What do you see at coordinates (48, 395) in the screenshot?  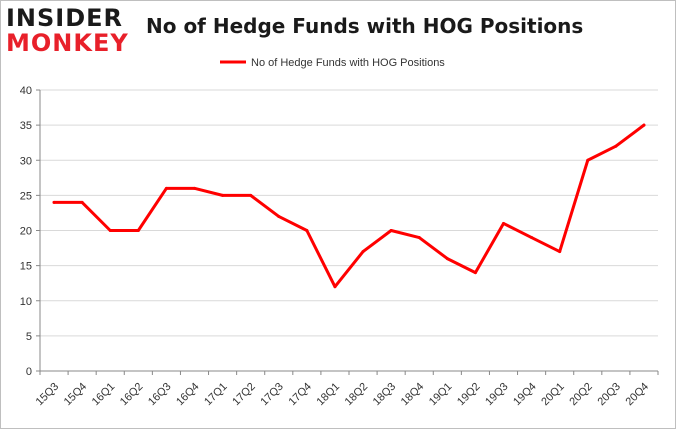 I see `x-tick-label: 15Q3` at bounding box center [48, 395].